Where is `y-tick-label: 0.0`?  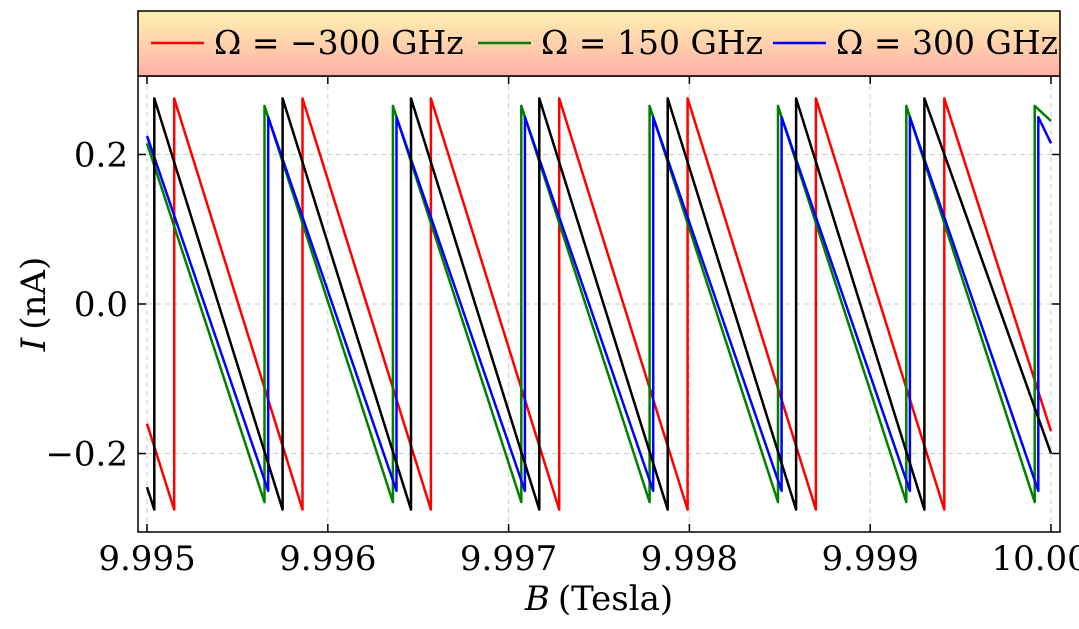
y-tick-label: 0.0 is located at coordinates (101, 305).